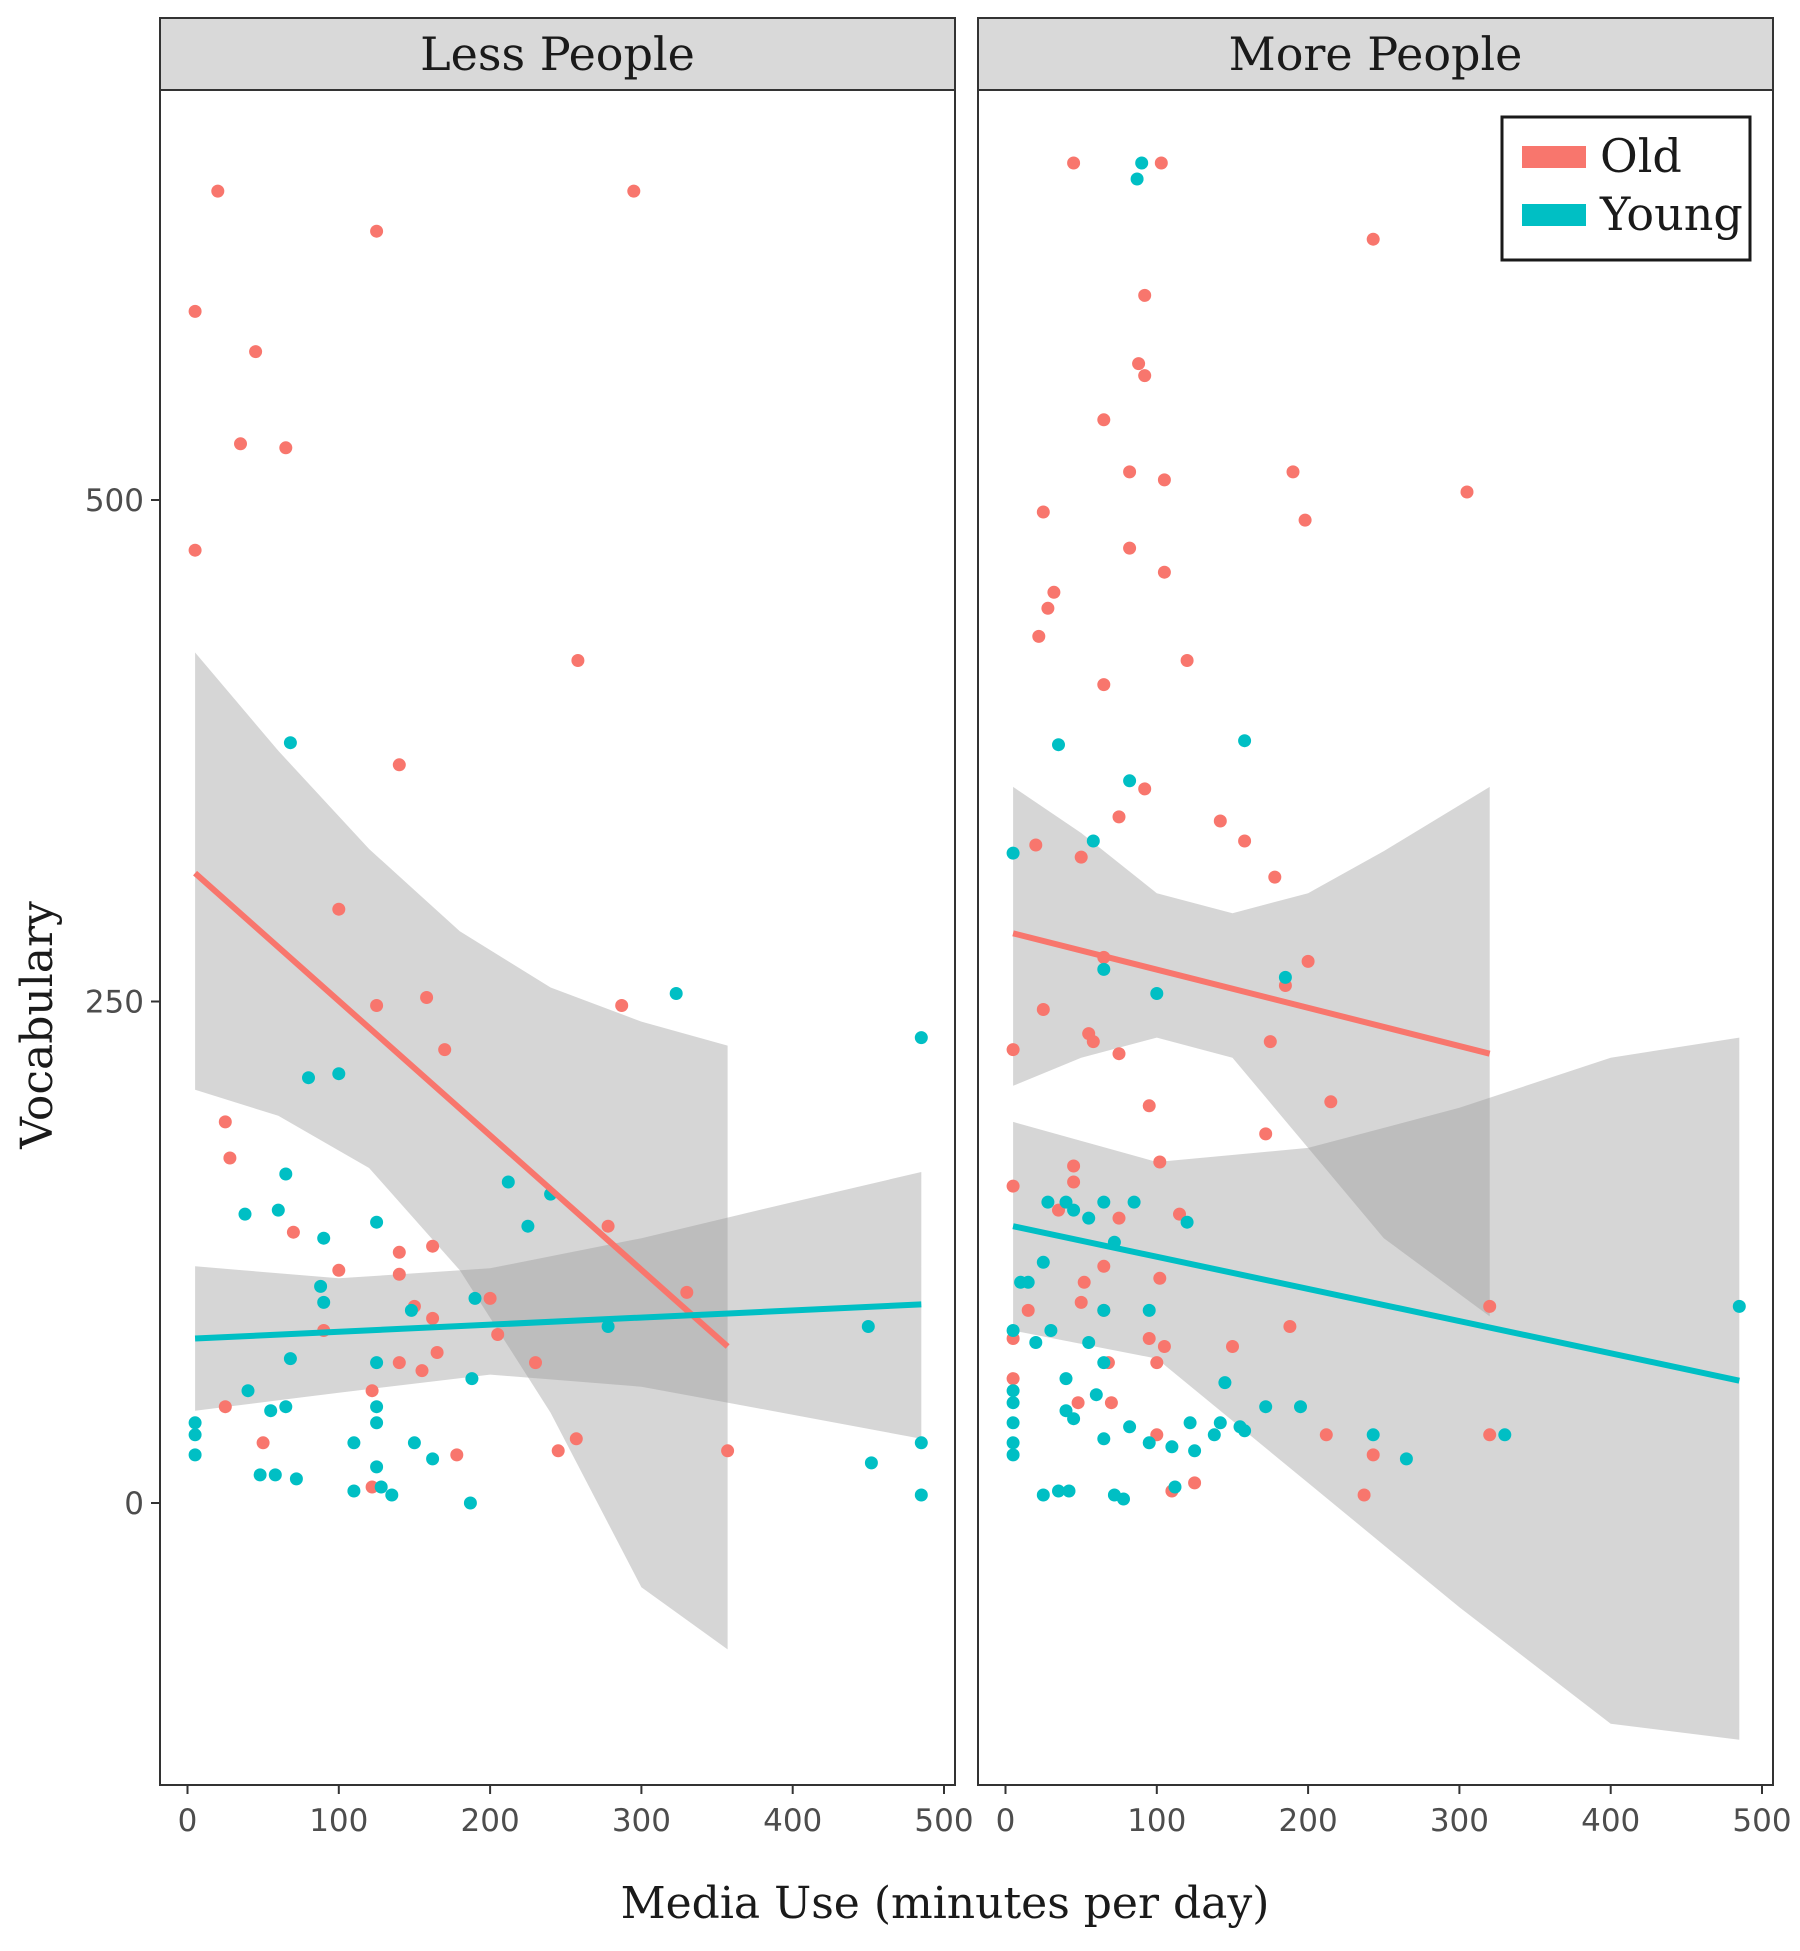 This screenshot has height=1951, width=1800. I want to click on x-tick-label: 100, so click(338, 1821).